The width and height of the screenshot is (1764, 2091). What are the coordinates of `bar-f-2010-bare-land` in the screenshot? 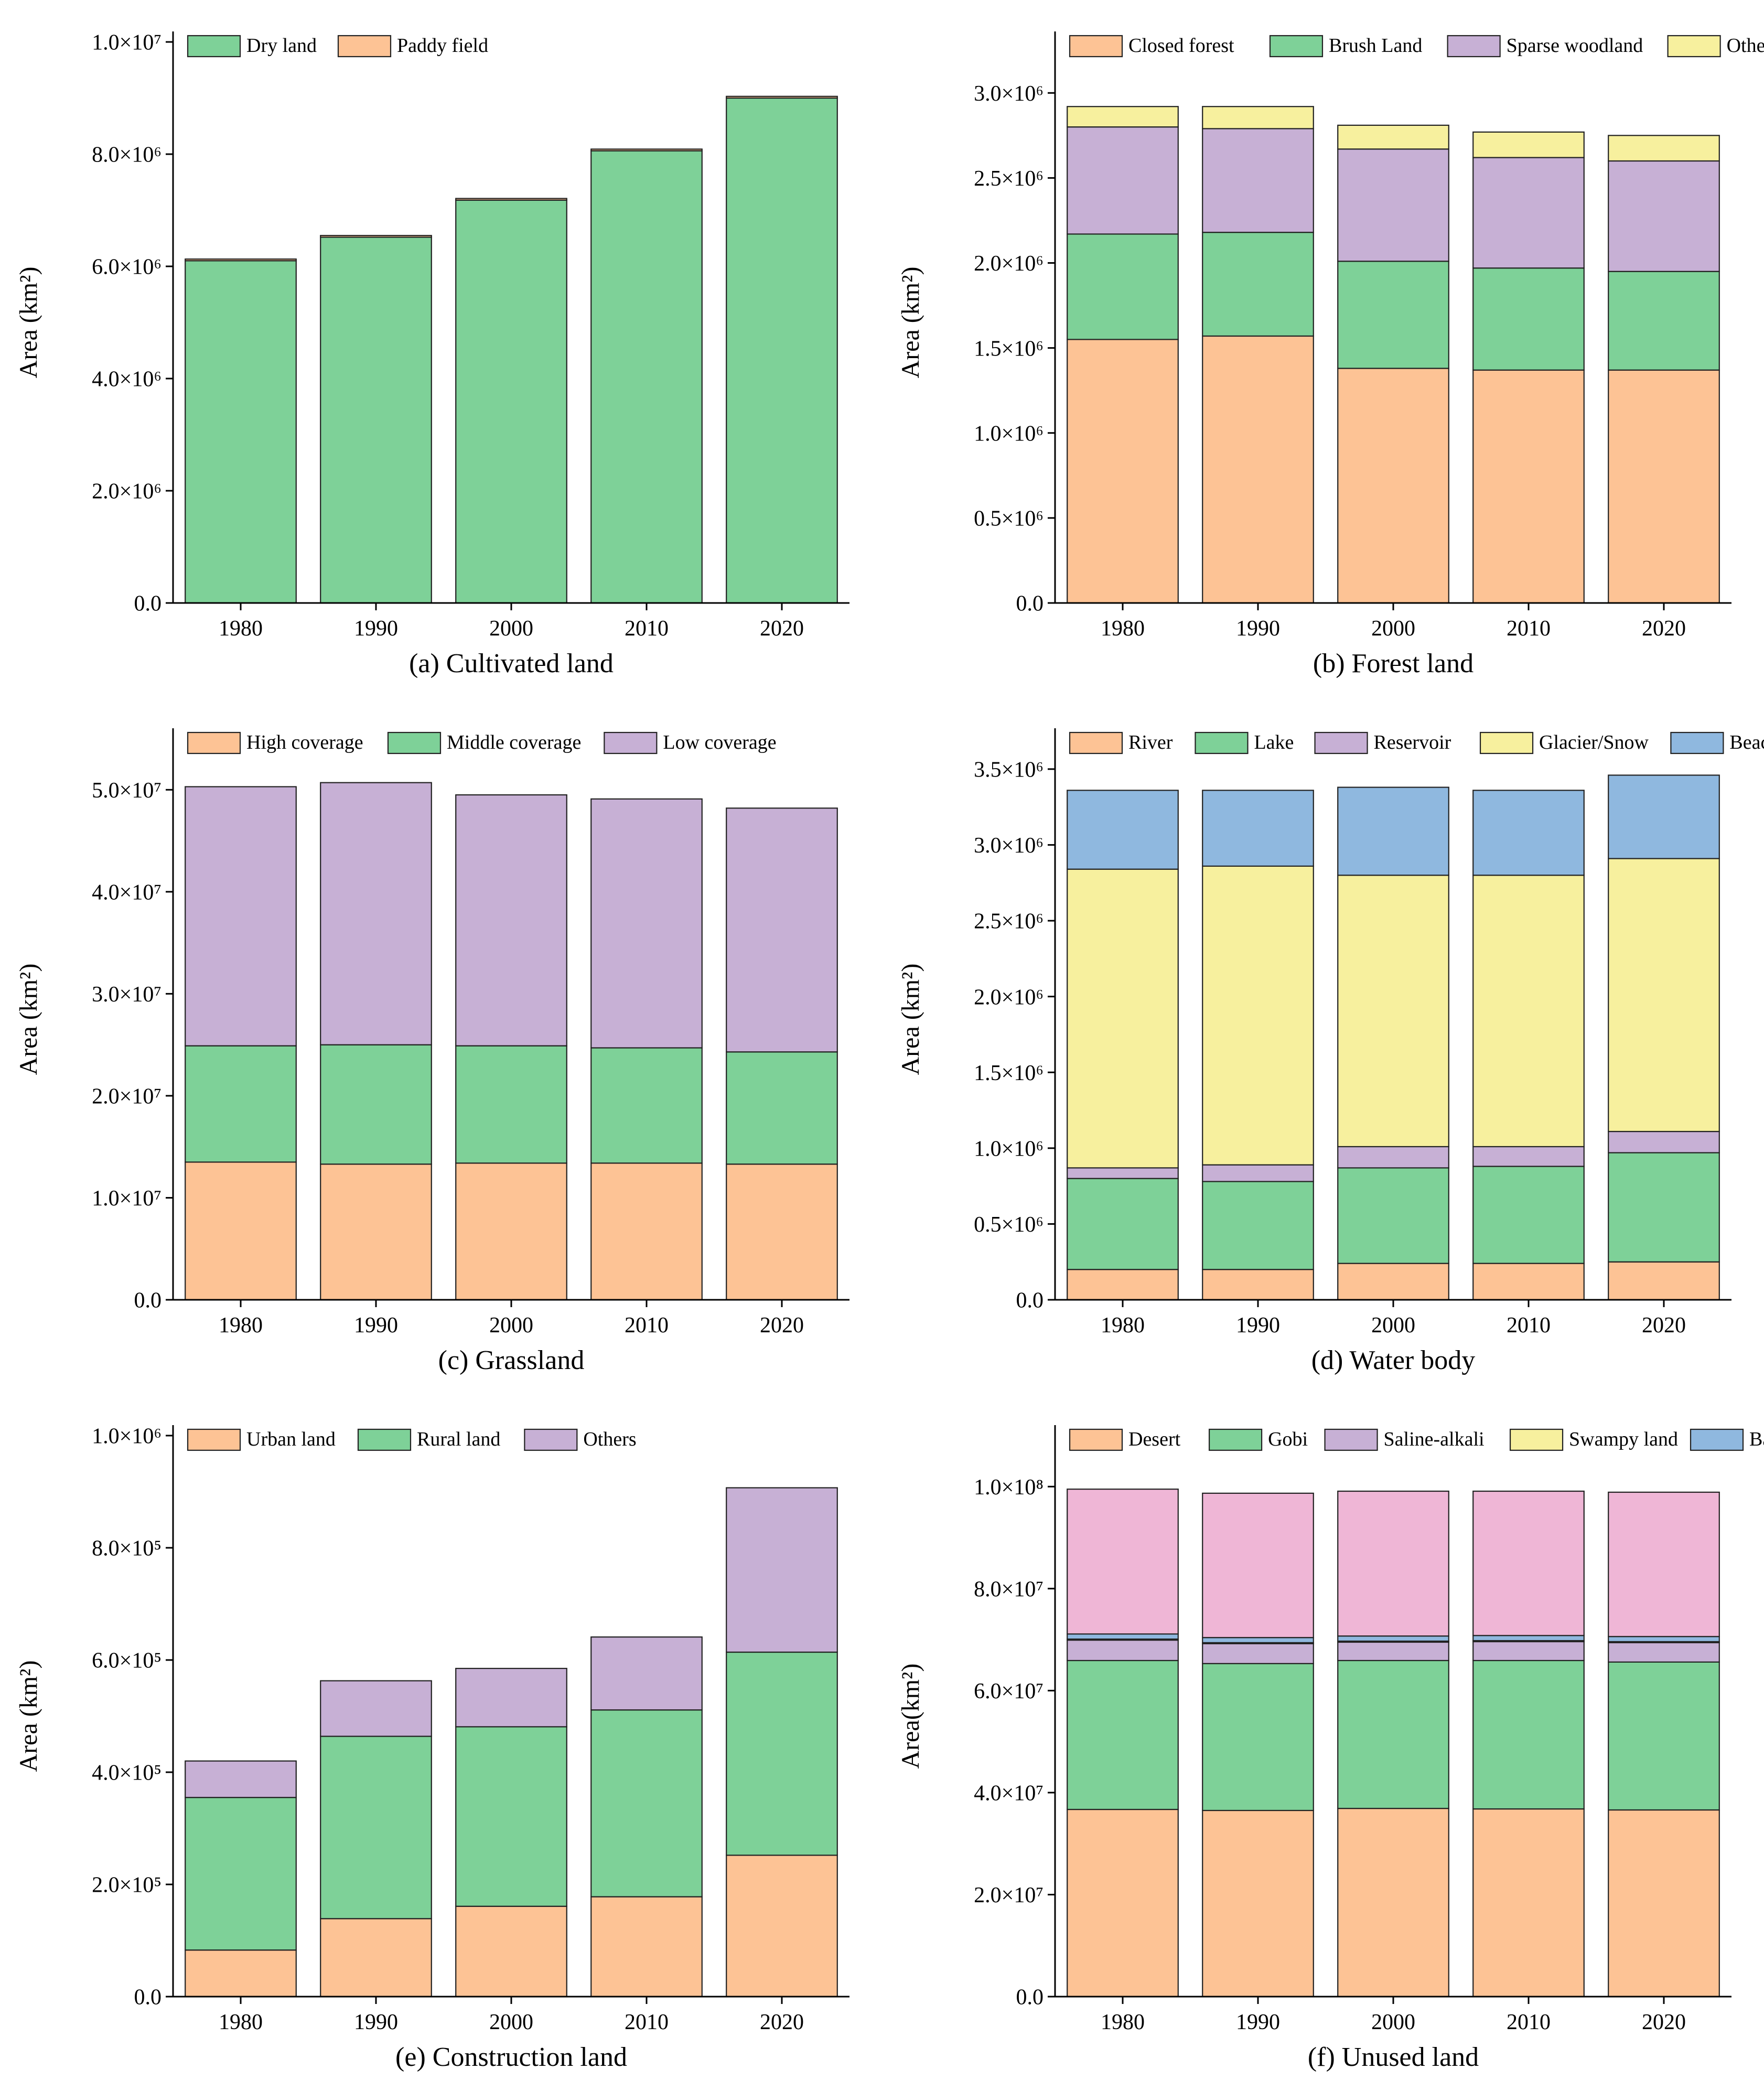 It's located at (1528, 1638).